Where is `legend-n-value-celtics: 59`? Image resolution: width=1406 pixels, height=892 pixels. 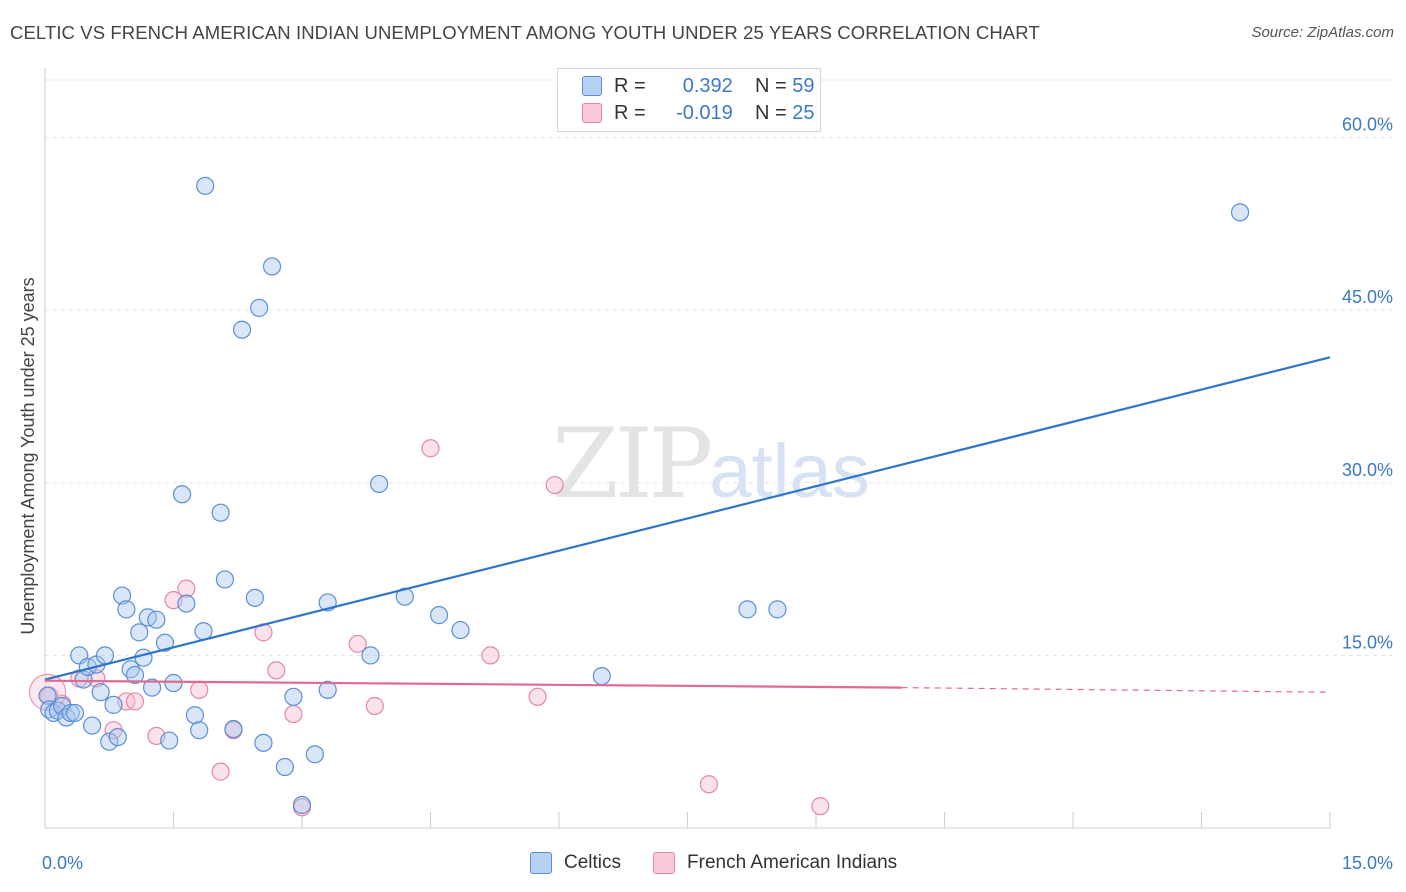
legend-n-value-celtics: 59 is located at coordinates (803, 85).